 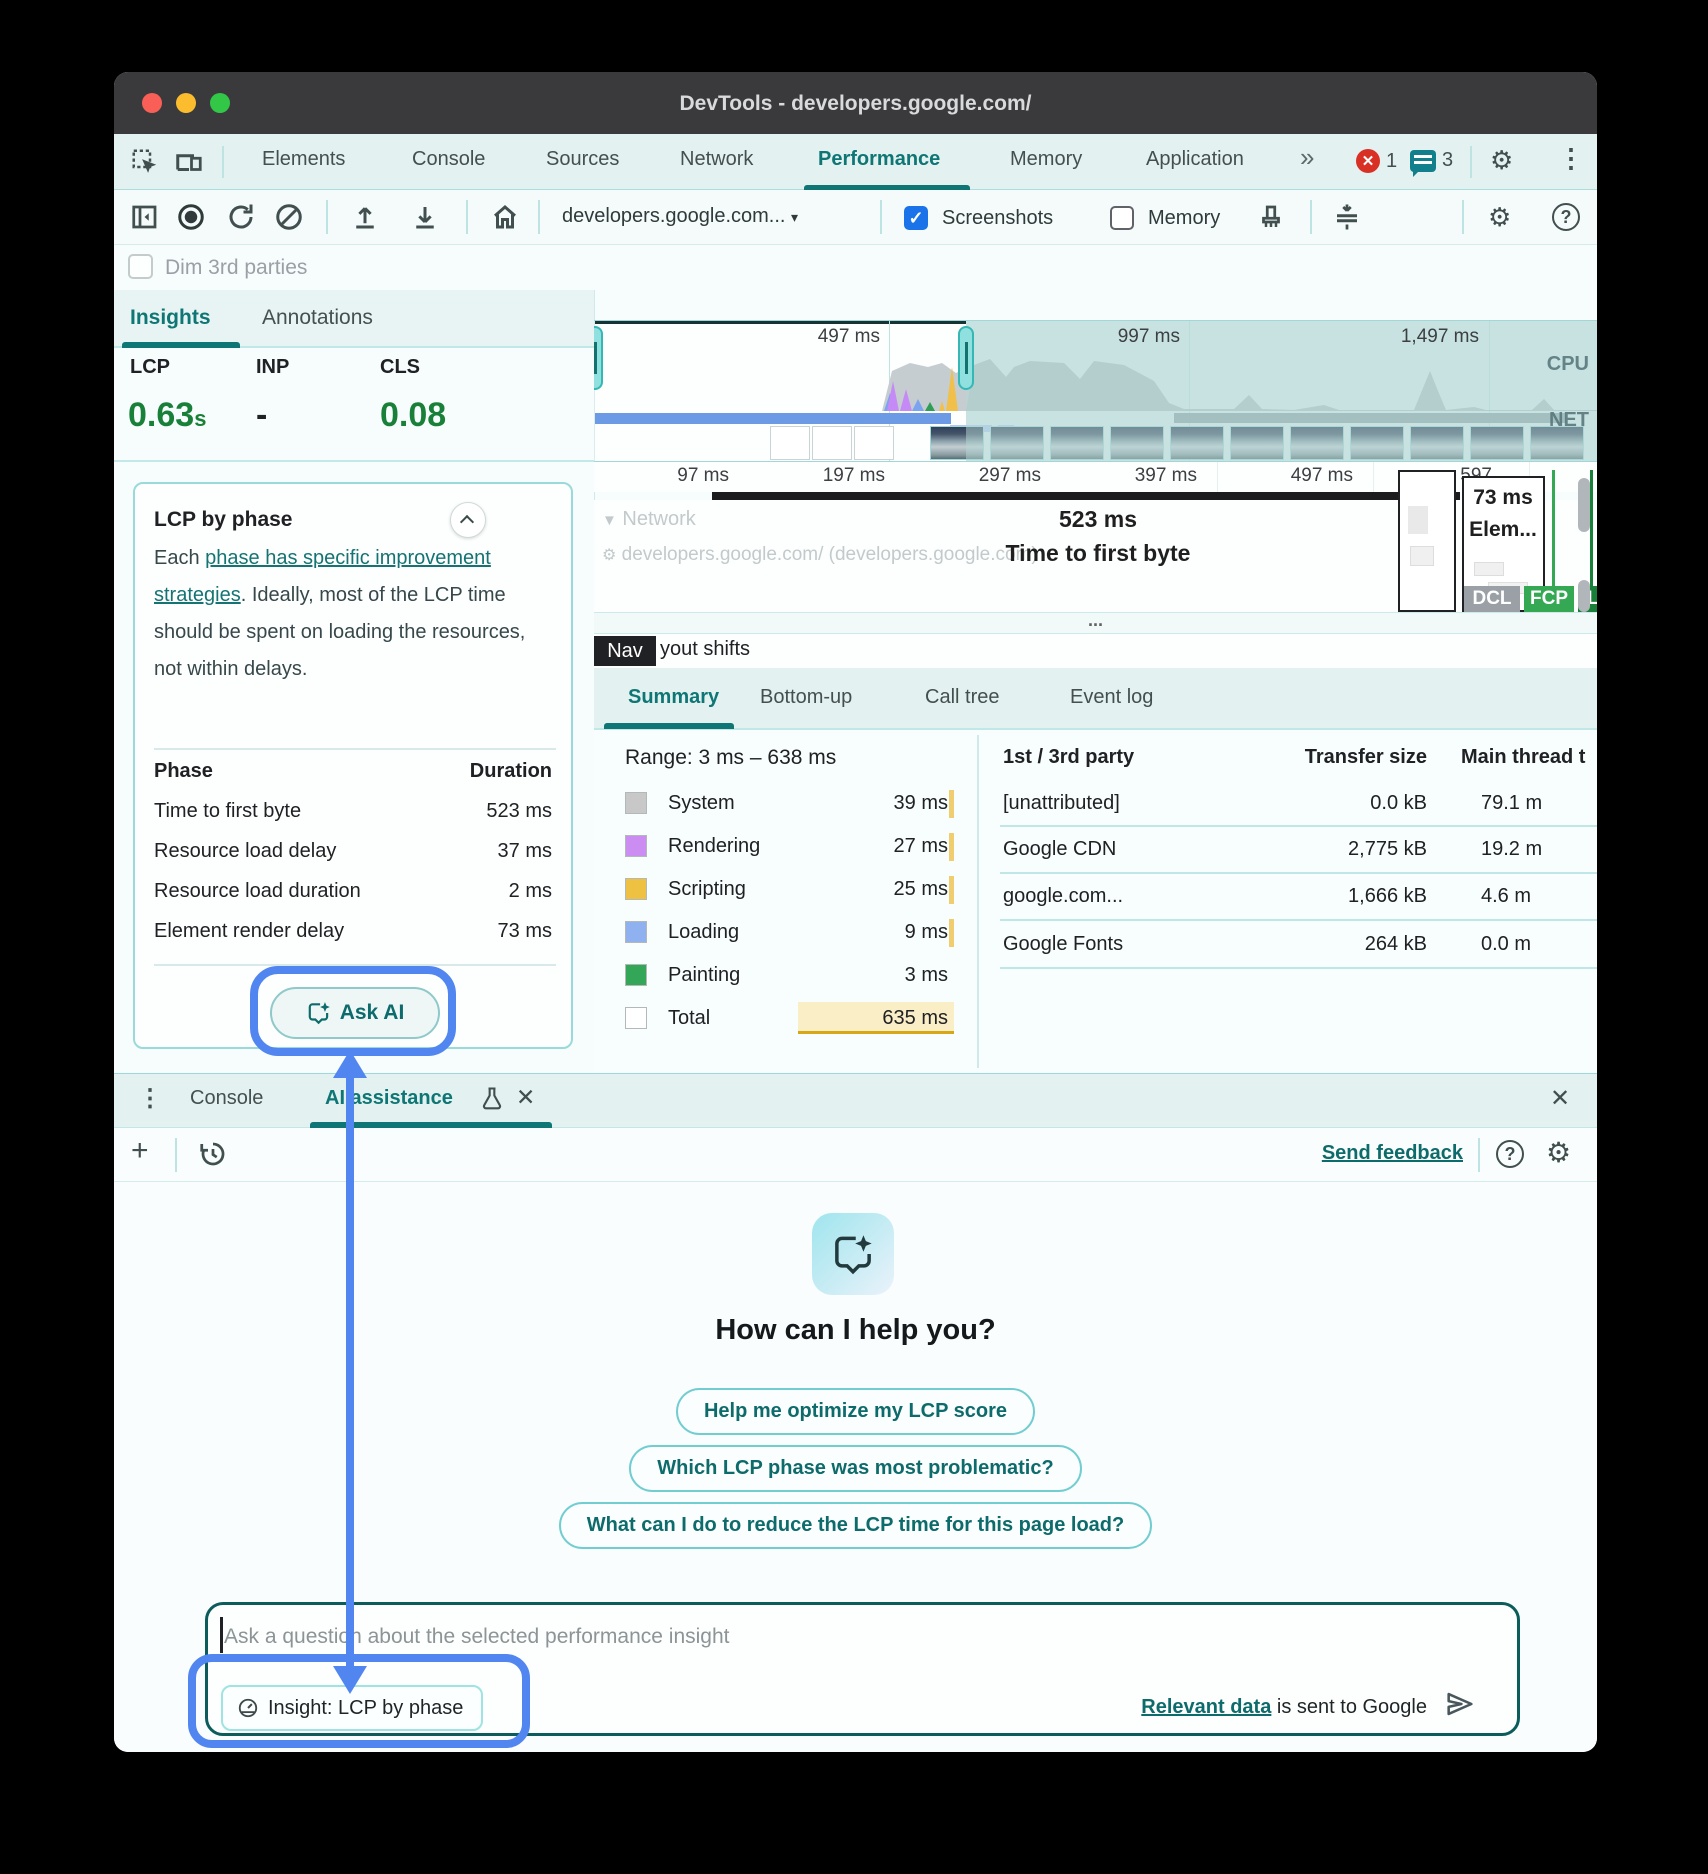 What do you see at coordinates (317, 317) in the screenshot?
I see `tab-annotations: Annotations` at bounding box center [317, 317].